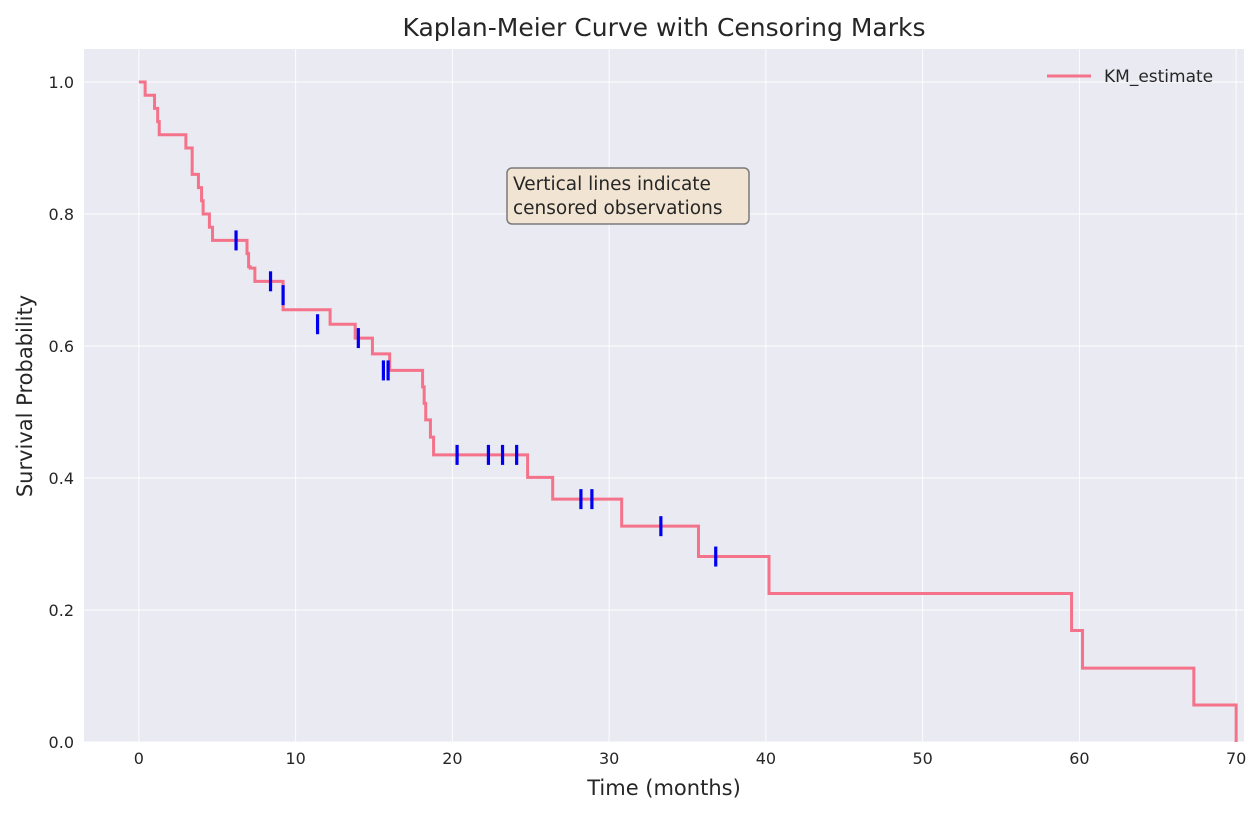 The width and height of the screenshot is (1260, 815). What do you see at coordinates (139, 758) in the screenshot?
I see `x-tick-label: 0` at bounding box center [139, 758].